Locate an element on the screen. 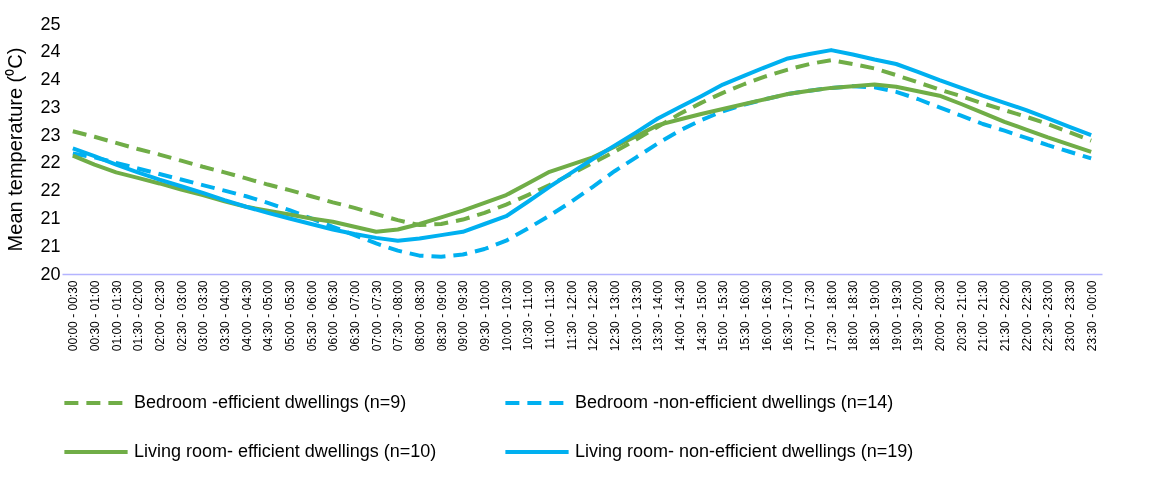  x-tick-label: 19:30 - 20:00 is located at coordinates (918, 316).